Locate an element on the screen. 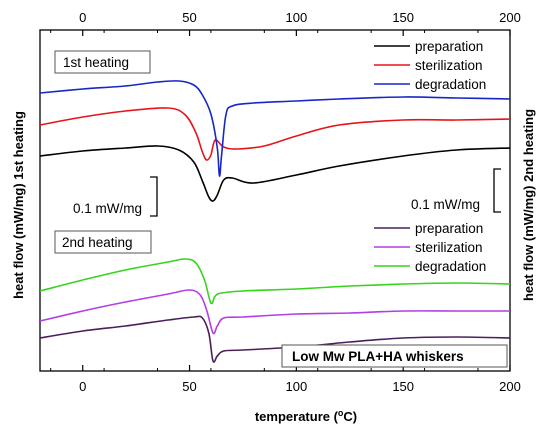 This screenshot has height=433, width=550. x-tick-labels-bottom: 0 50 100 150 200 is located at coordinates (300, 386).